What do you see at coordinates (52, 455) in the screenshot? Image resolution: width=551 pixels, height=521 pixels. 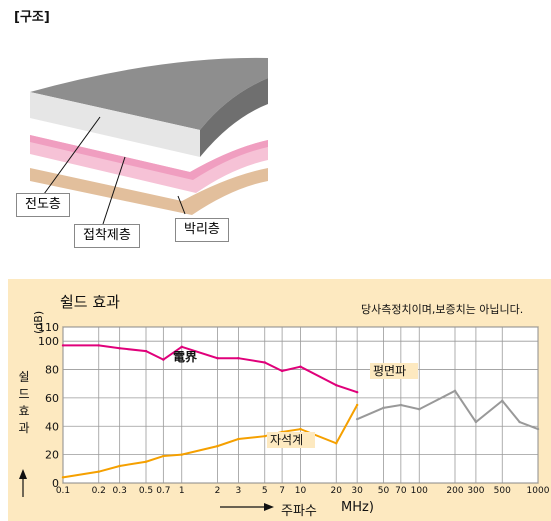 I see `y-tick-label: 20` at bounding box center [52, 455].